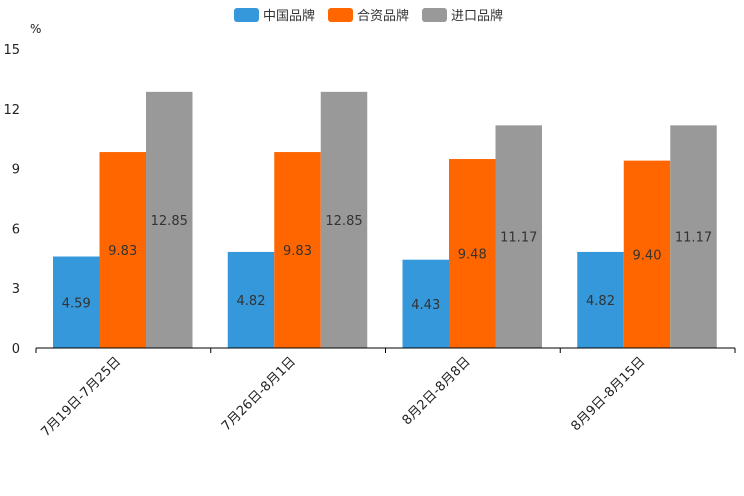  Describe the element at coordinates (289, 16) in the screenshot. I see `legend-label: 中国品牌` at that location.